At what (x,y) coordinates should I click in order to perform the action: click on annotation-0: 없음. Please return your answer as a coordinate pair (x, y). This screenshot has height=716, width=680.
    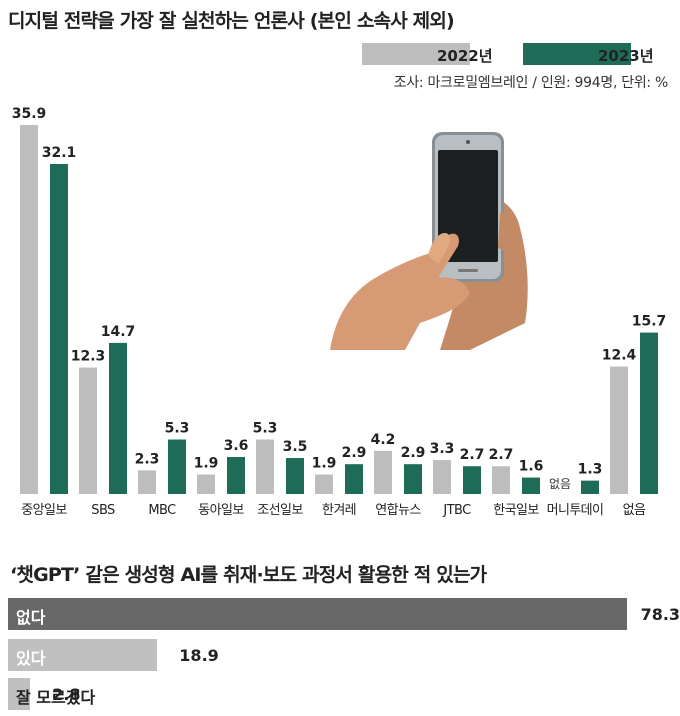
    Looking at the image, I should click on (560, 484).